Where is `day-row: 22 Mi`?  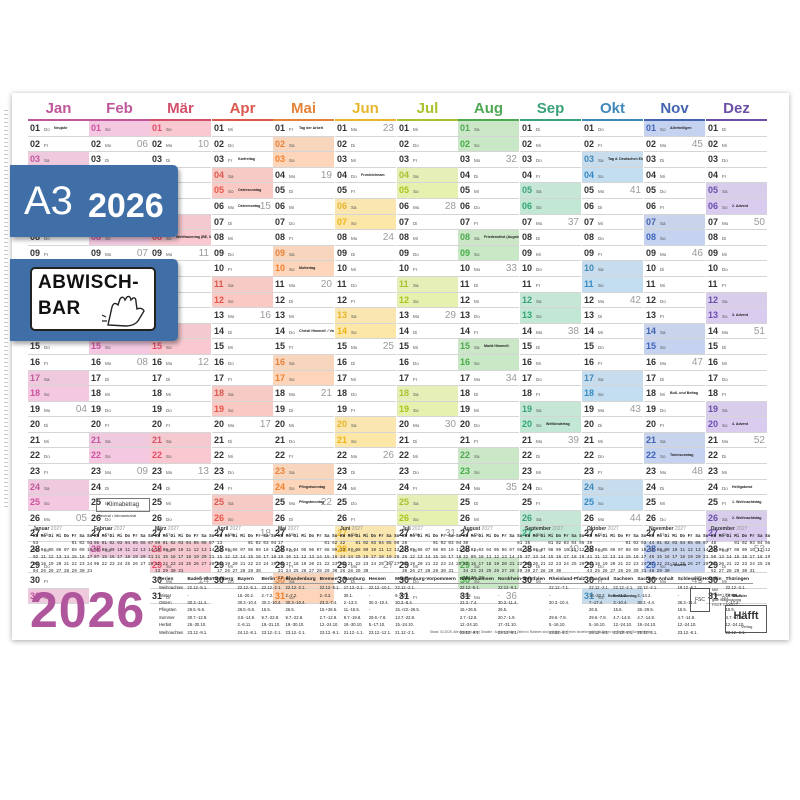 day-row: 22 Mi is located at coordinates (427, 456).